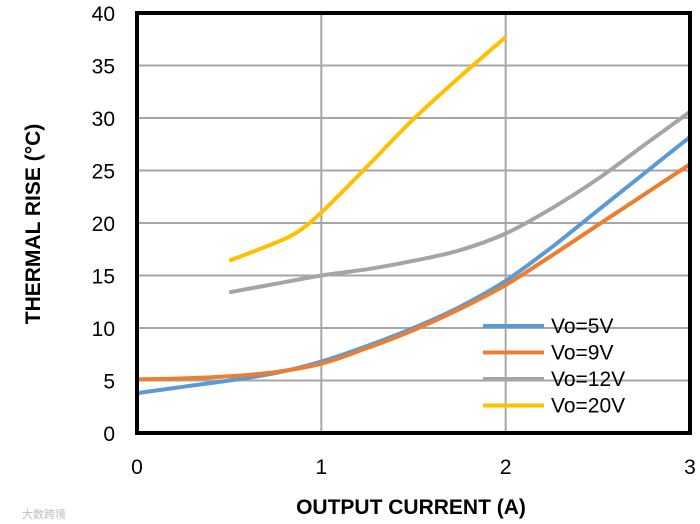 This screenshot has height=524, width=700. Describe the element at coordinates (411, 507) in the screenshot. I see `x-axis-title: OUTPUT CURRENT (A)` at that location.